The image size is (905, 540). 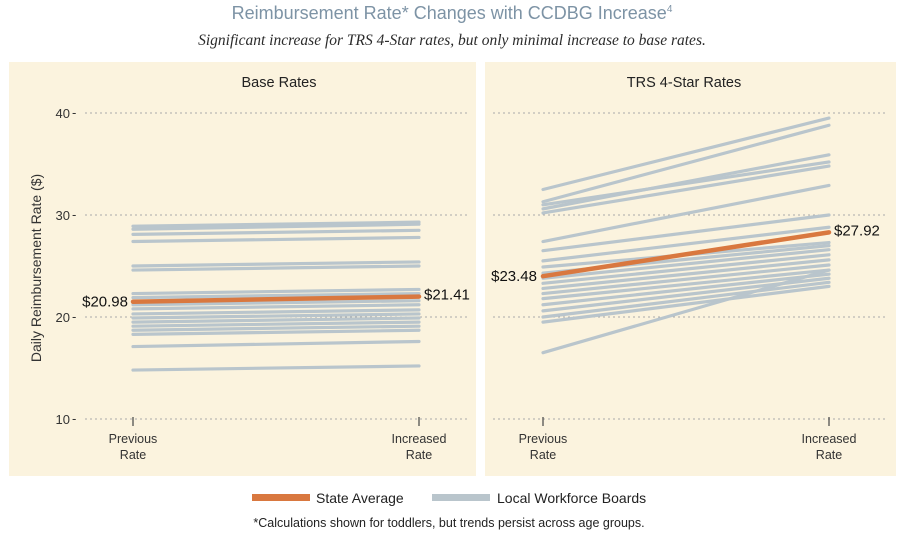 What do you see at coordinates (571, 498) in the screenshot?
I see `legend-label-local-boards: Local Workforce Boards` at bounding box center [571, 498].